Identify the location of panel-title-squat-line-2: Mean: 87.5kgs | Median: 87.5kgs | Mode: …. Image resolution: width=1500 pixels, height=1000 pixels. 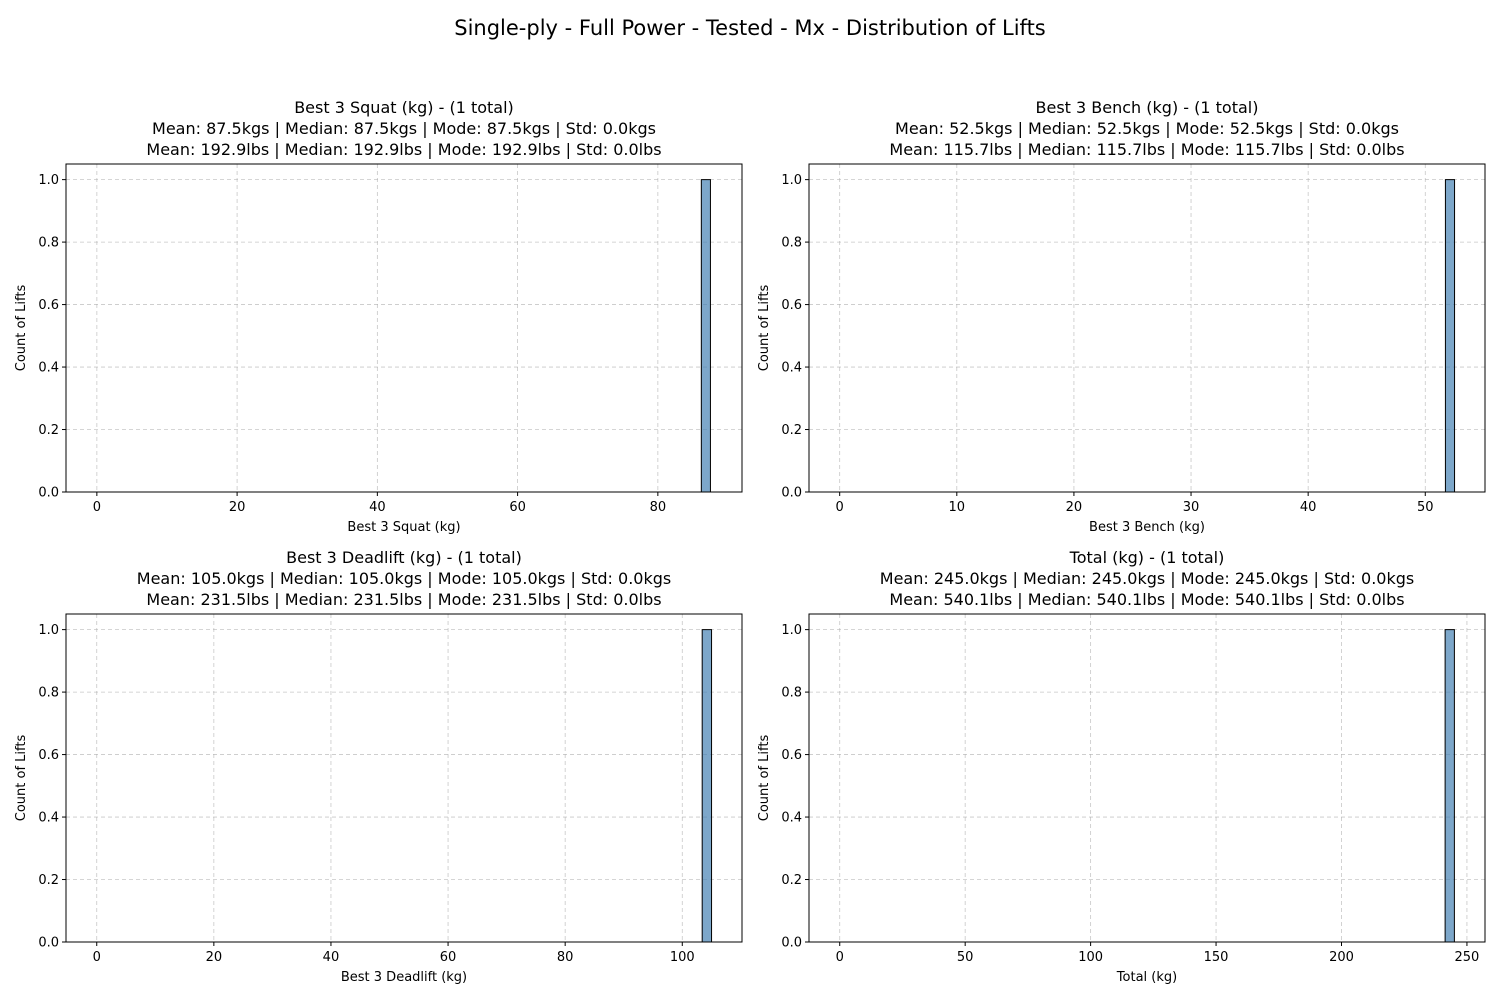
(404, 128).